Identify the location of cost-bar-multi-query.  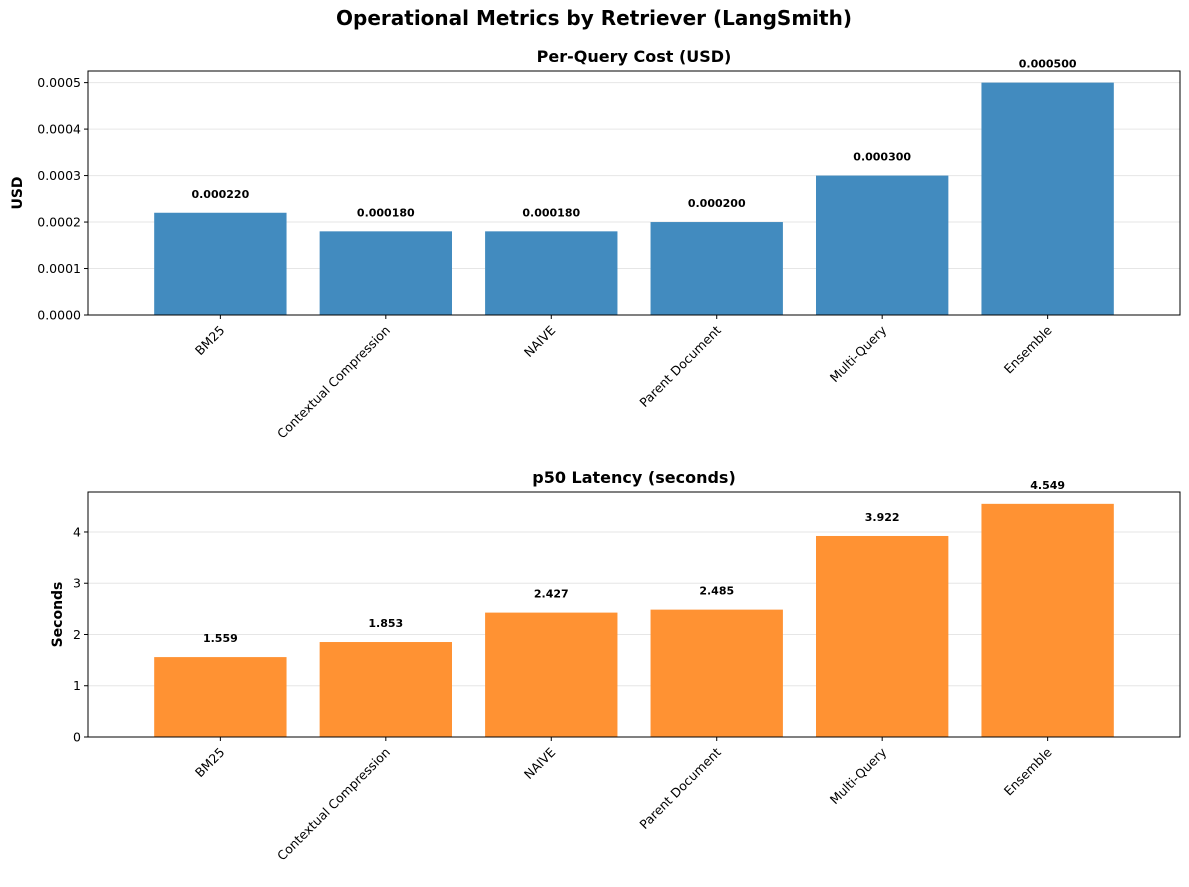
(882, 245).